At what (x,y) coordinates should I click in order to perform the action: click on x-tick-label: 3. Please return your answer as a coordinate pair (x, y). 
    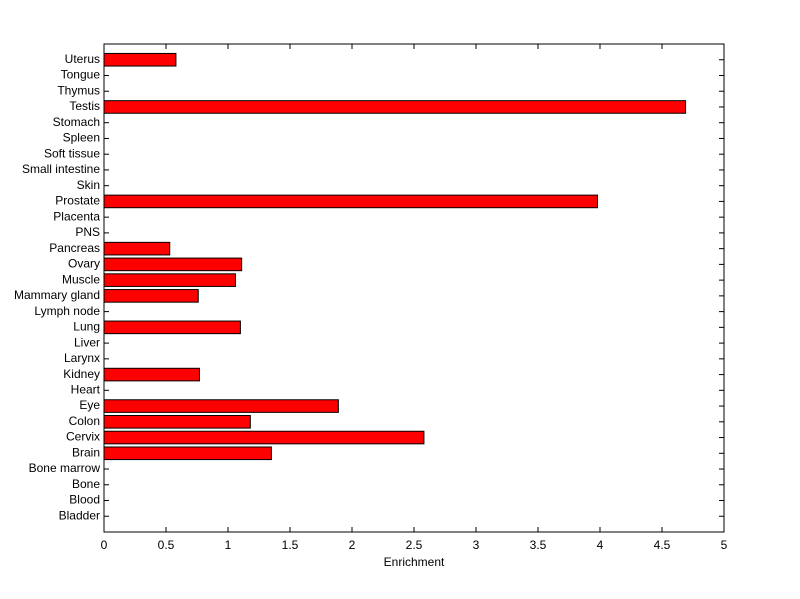
    Looking at the image, I should click on (476, 545).